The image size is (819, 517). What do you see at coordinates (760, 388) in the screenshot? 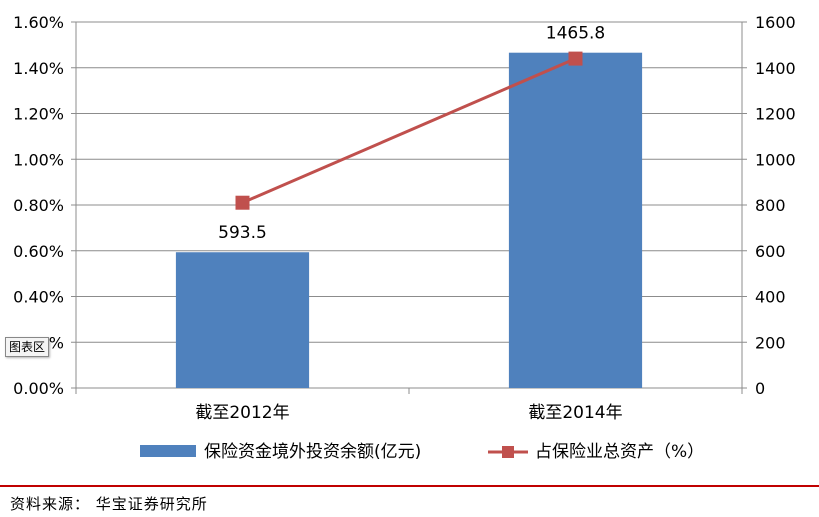
I see `right-tick-label: 0` at bounding box center [760, 388].